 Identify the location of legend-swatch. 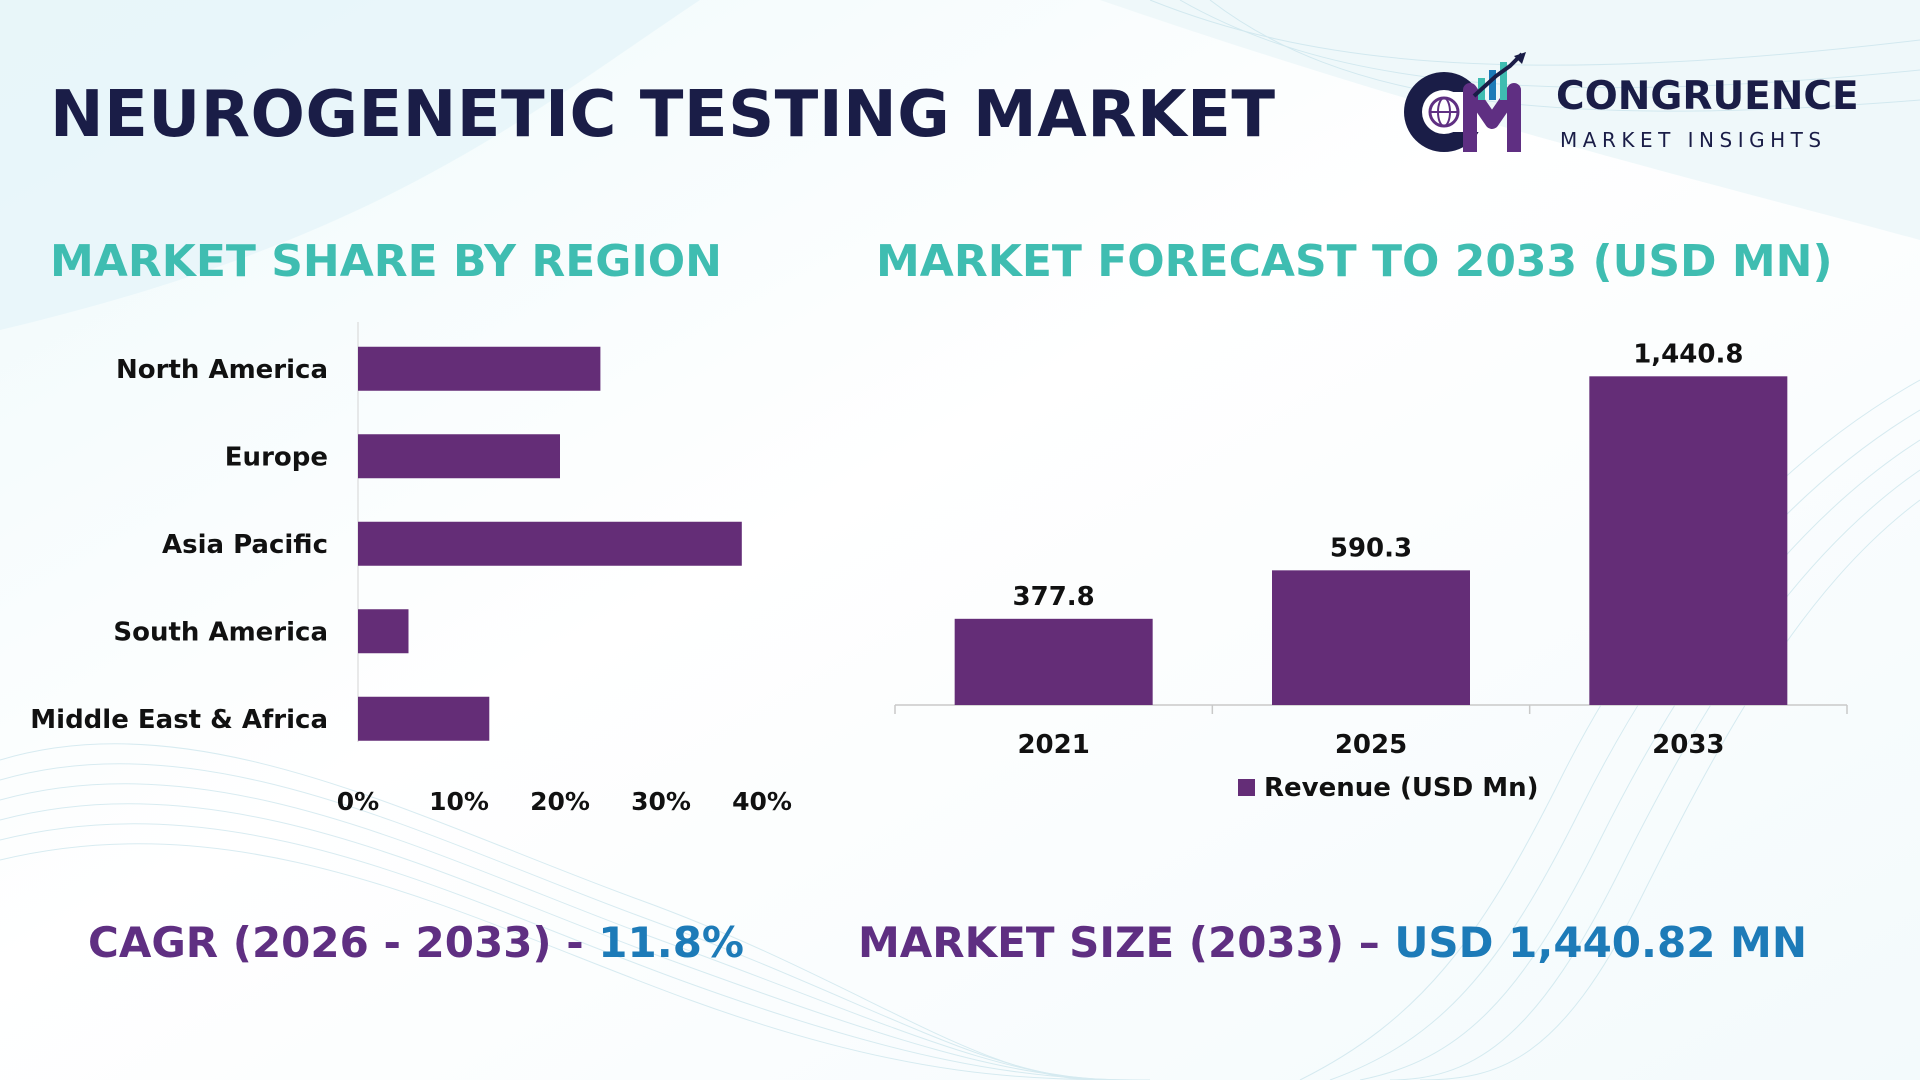
(1246, 787).